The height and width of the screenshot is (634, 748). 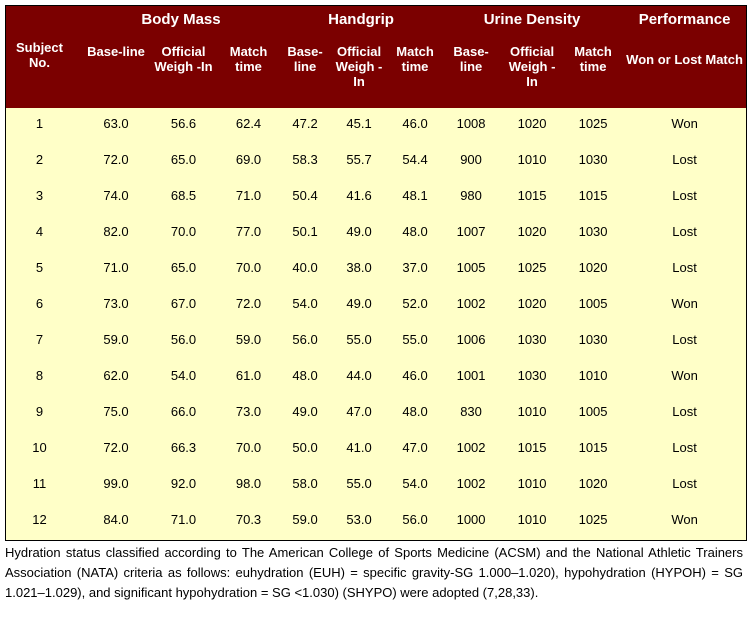 I want to click on table-cell: 68.5, so click(x=183, y=198).